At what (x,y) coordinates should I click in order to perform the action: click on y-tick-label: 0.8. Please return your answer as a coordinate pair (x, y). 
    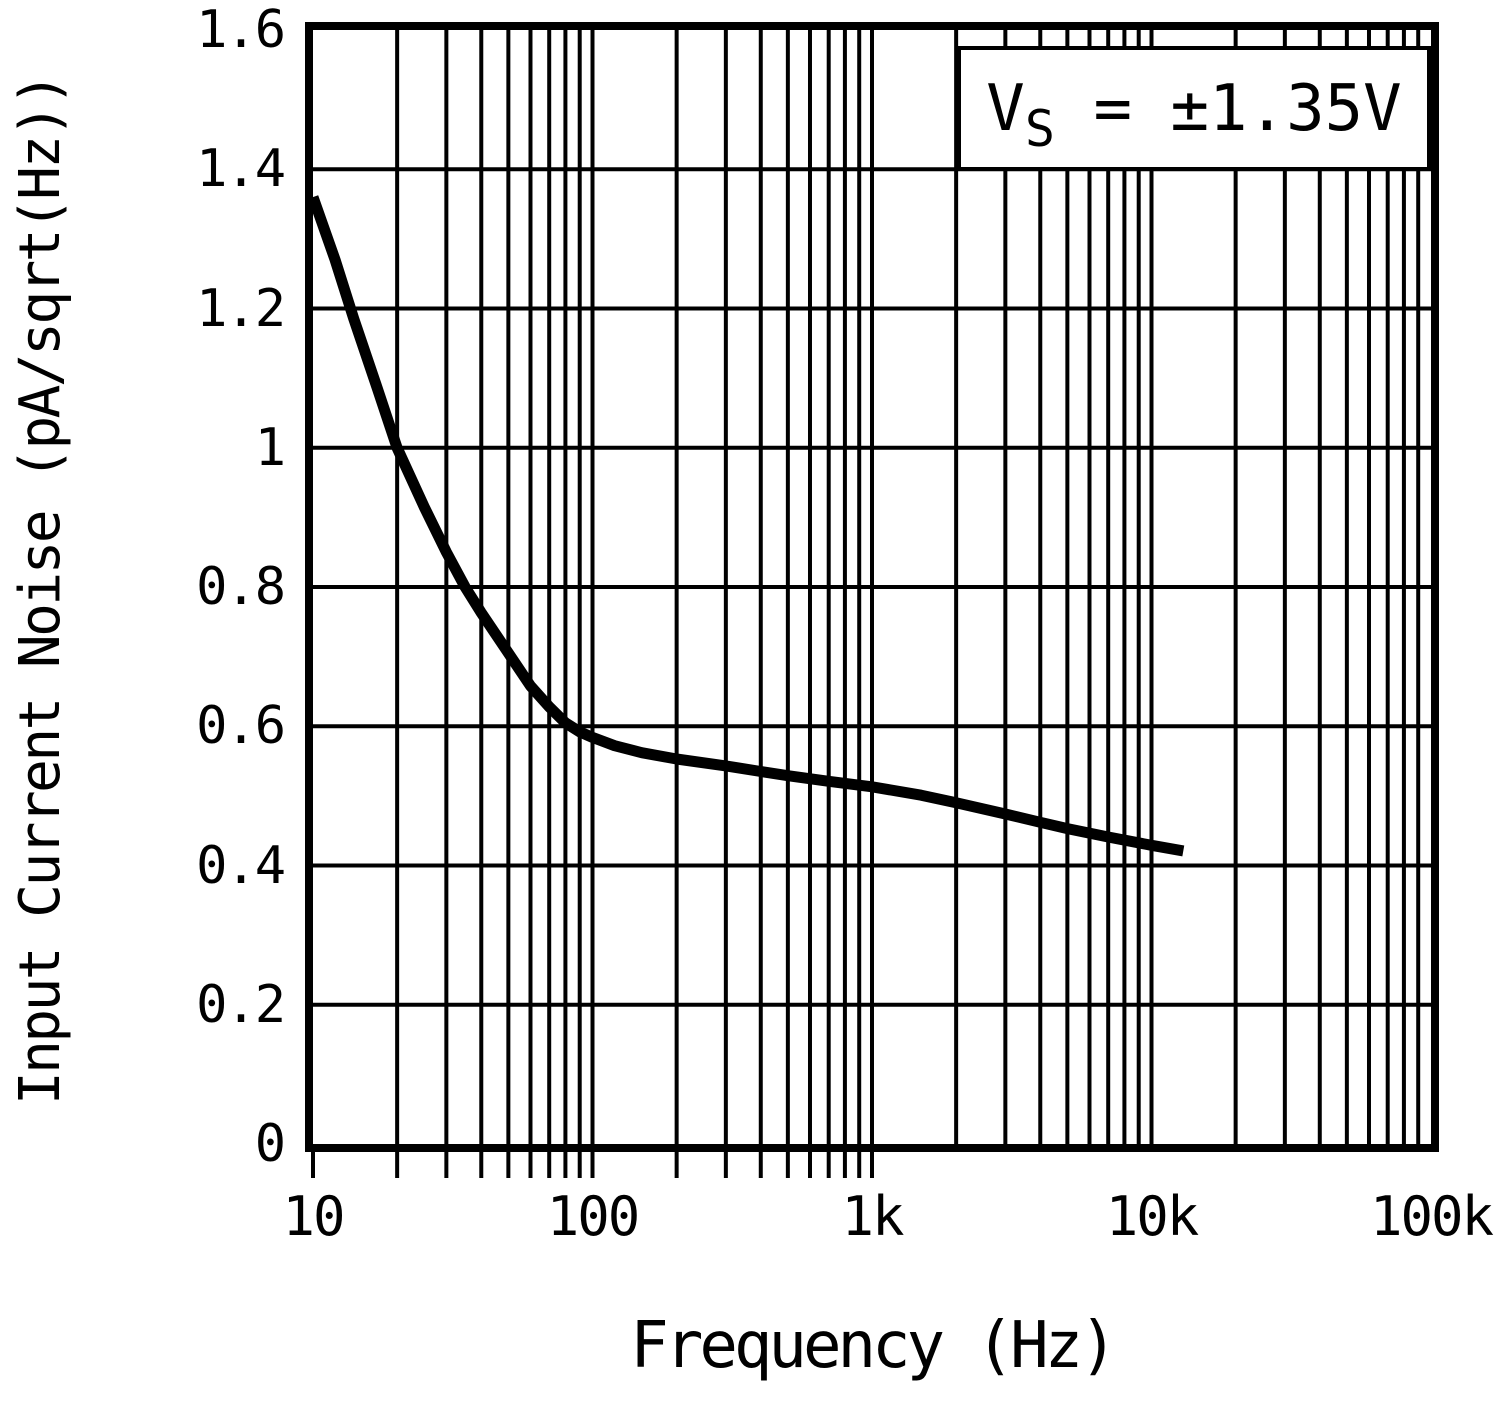
    Looking at the image, I should click on (241, 587).